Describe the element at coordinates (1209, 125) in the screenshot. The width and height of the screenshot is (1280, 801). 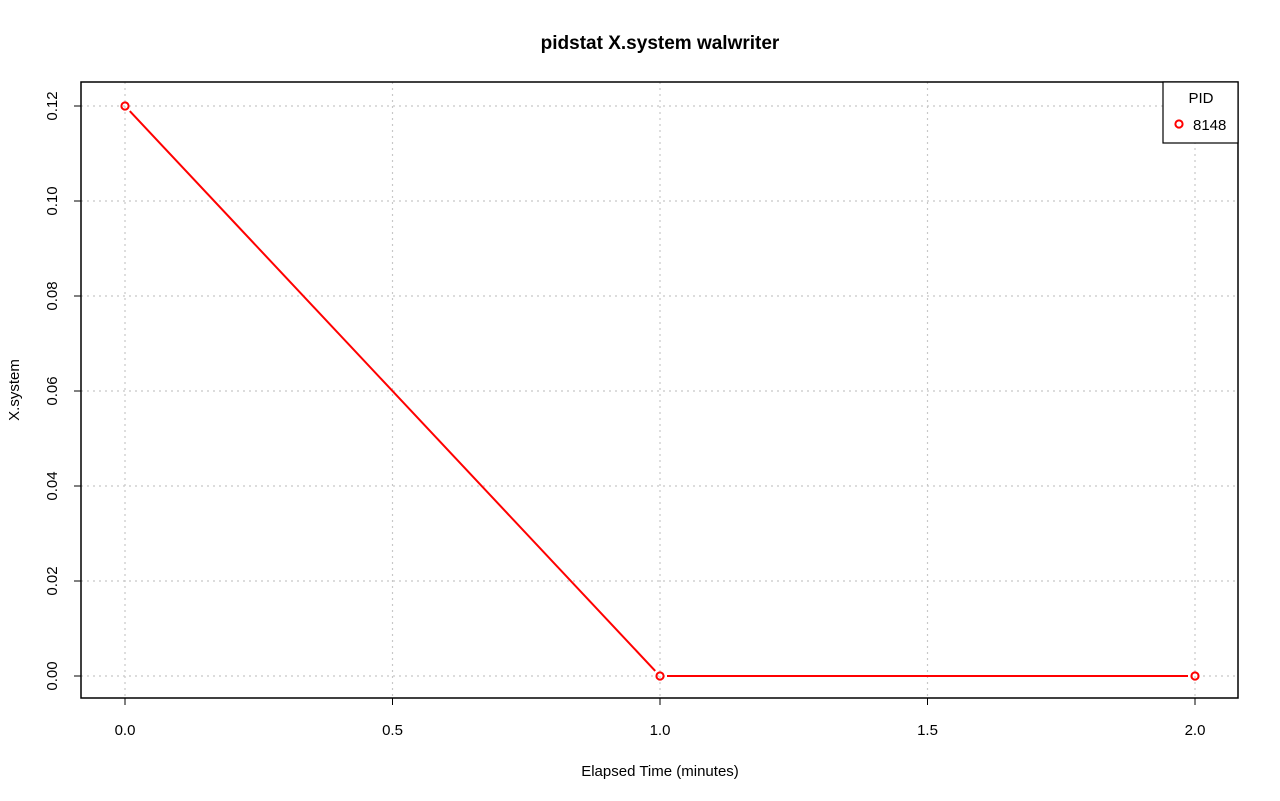
I see `legend-entry-label: 8148` at that location.